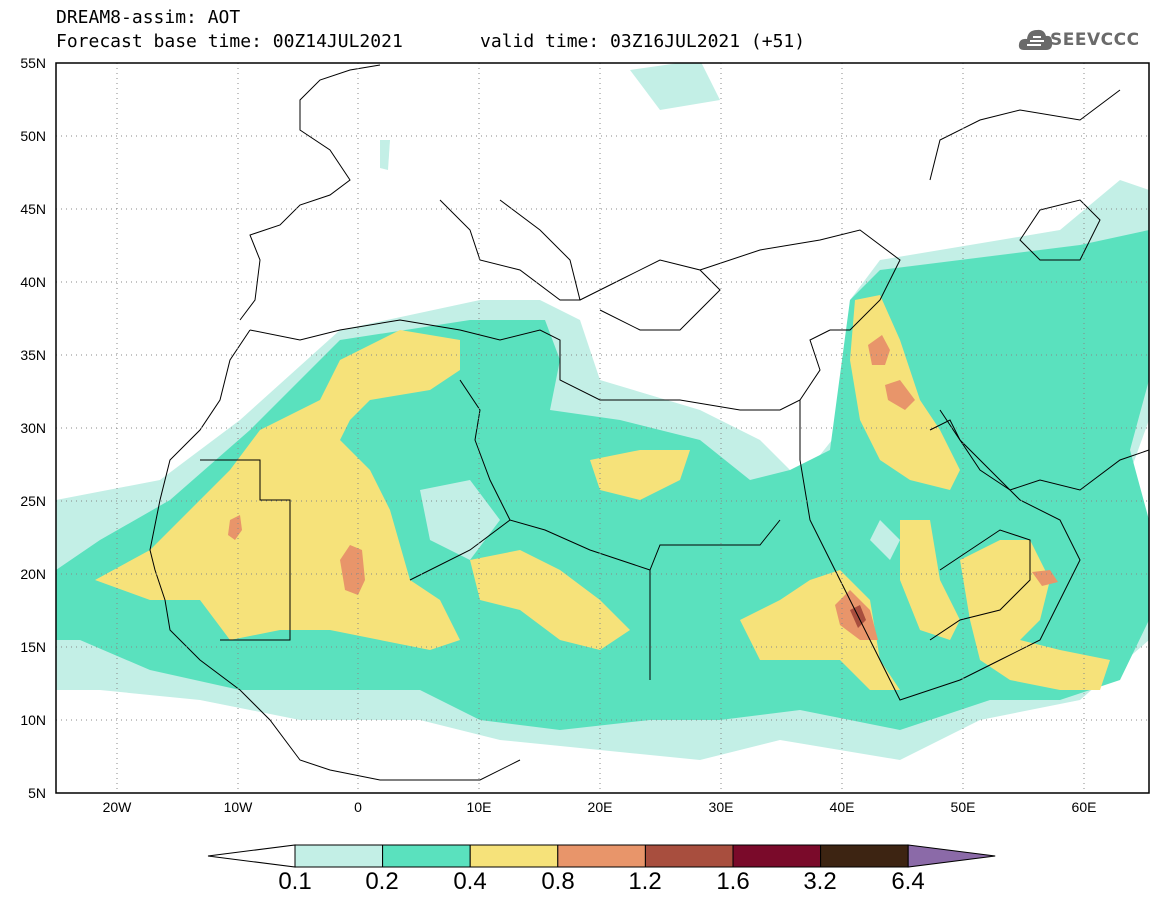 The image size is (1165, 905). Describe the element at coordinates (33, 720) in the screenshot. I see `lat-label: 10N` at that location.